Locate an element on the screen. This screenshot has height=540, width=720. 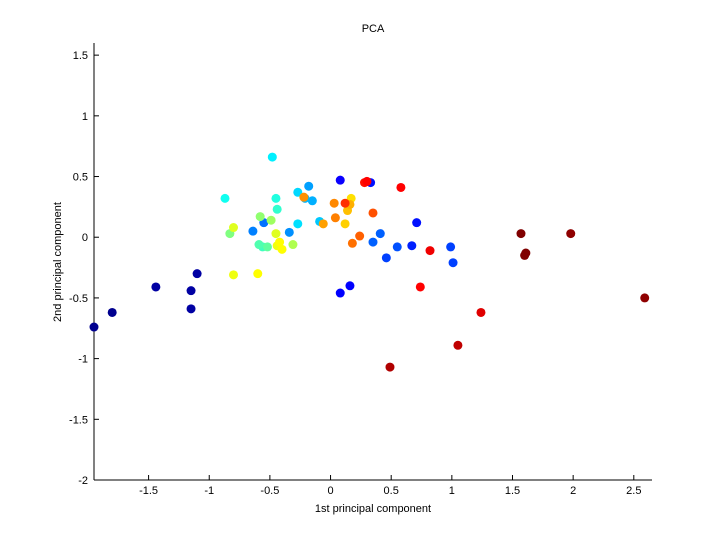
y-axis-ticks: -2 -1.5 -1 -0.5 0 0.5 1 1.5 is located at coordinates (84, 268).